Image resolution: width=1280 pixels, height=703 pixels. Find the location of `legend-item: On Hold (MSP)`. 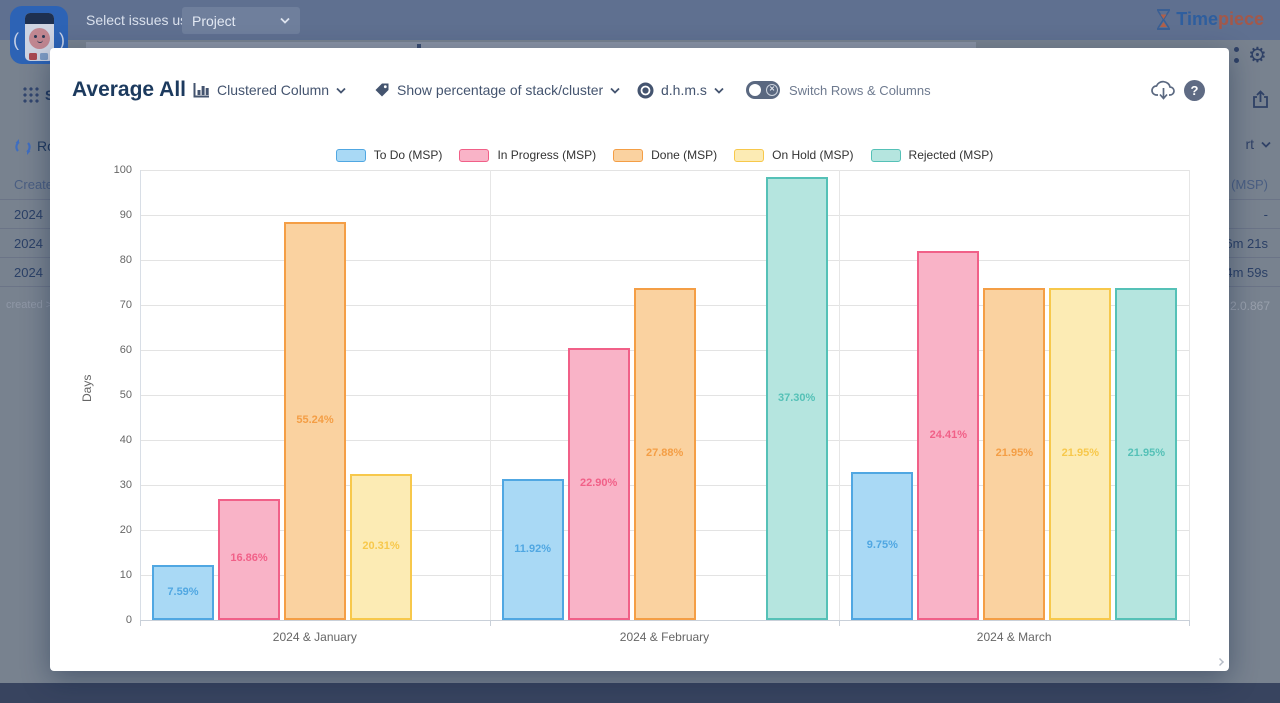

legend-item: On Hold (MSP) is located at coordinates (794, 155).